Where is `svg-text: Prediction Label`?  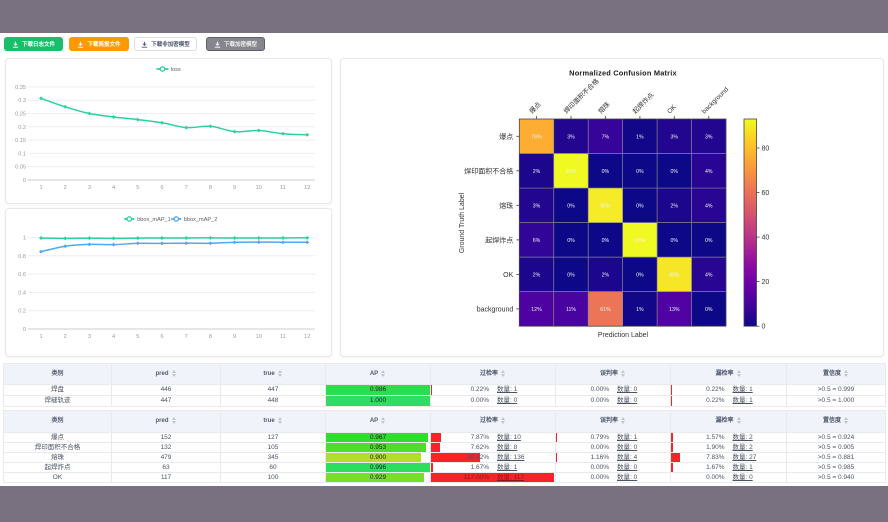 svg-text: Prediction Label is located at coordinates (623, 335).